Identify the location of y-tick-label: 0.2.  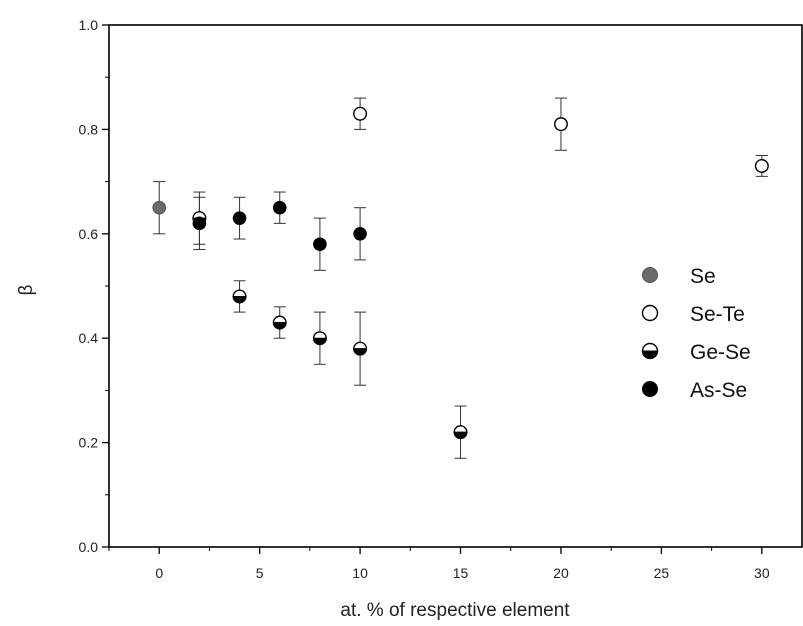
(89, 443).